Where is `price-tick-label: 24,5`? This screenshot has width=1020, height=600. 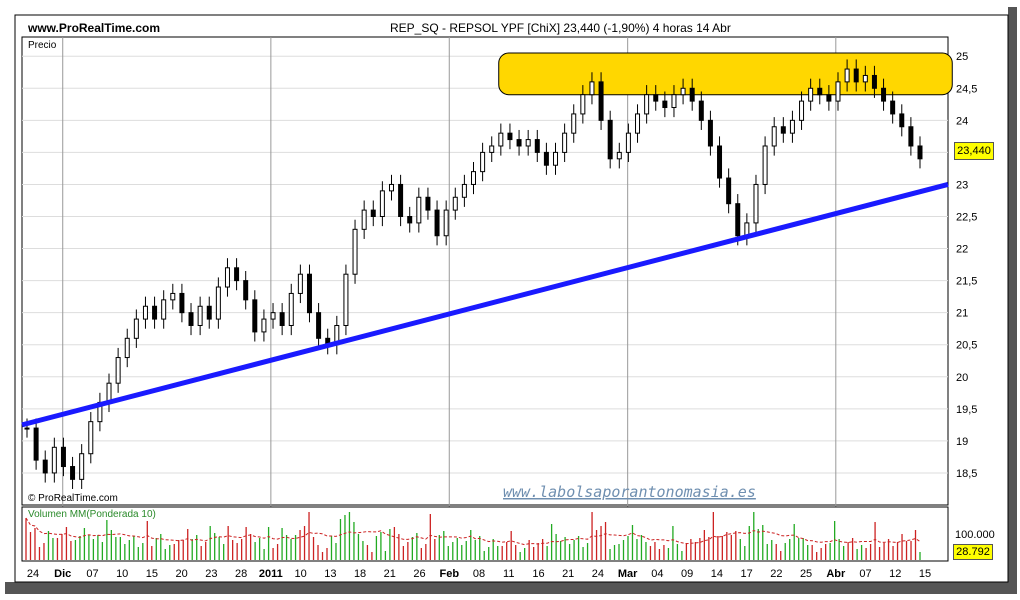
price-tick-label: 24,5 is located at coordinates (966, 89).